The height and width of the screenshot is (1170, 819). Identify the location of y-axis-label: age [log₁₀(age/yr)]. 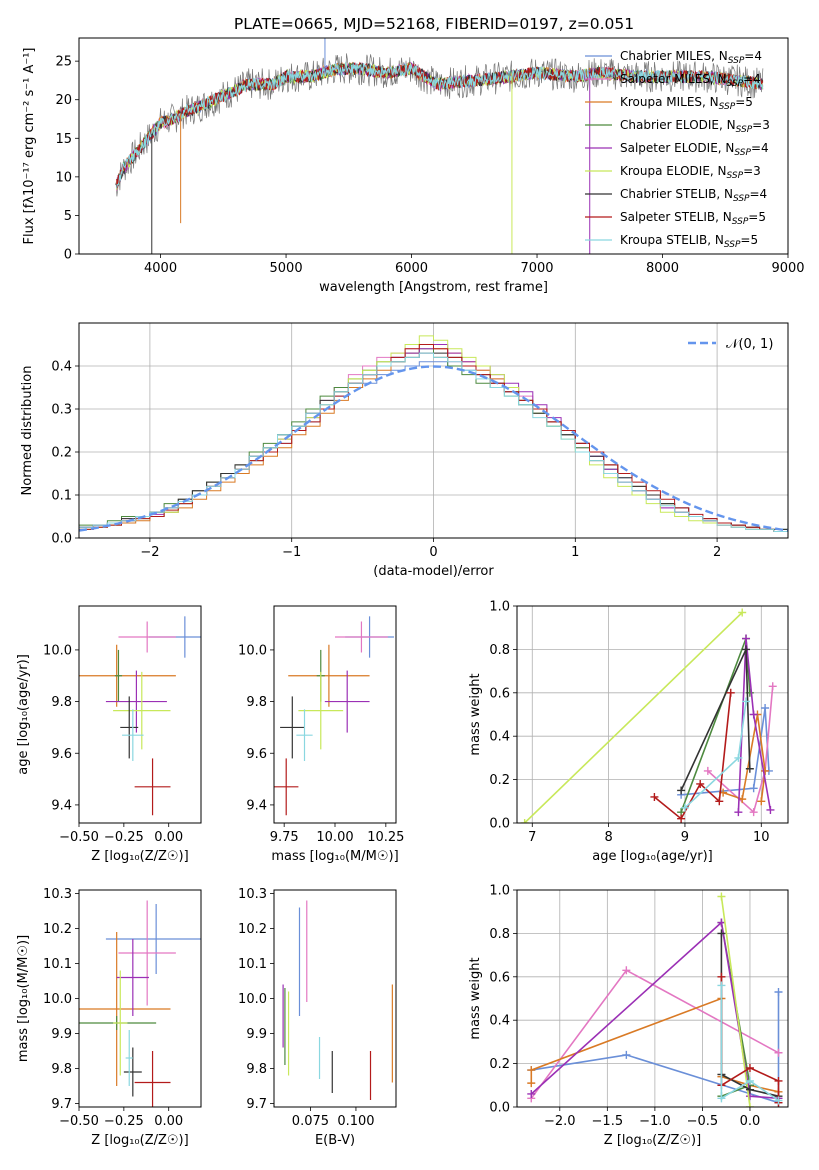
(23, 714).